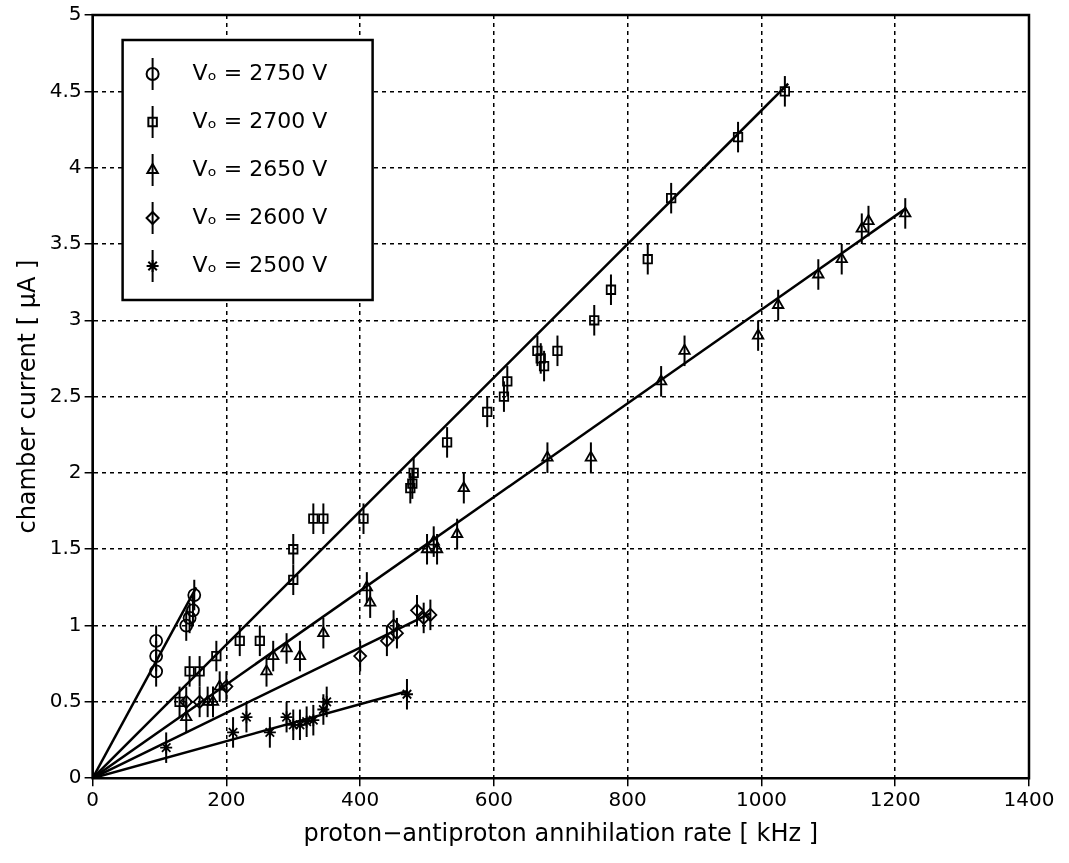  What do you see at coordinates (65, 89) in the screenshot?
I see `y-tick-label: 4.5` at bounding box center [65, 89].